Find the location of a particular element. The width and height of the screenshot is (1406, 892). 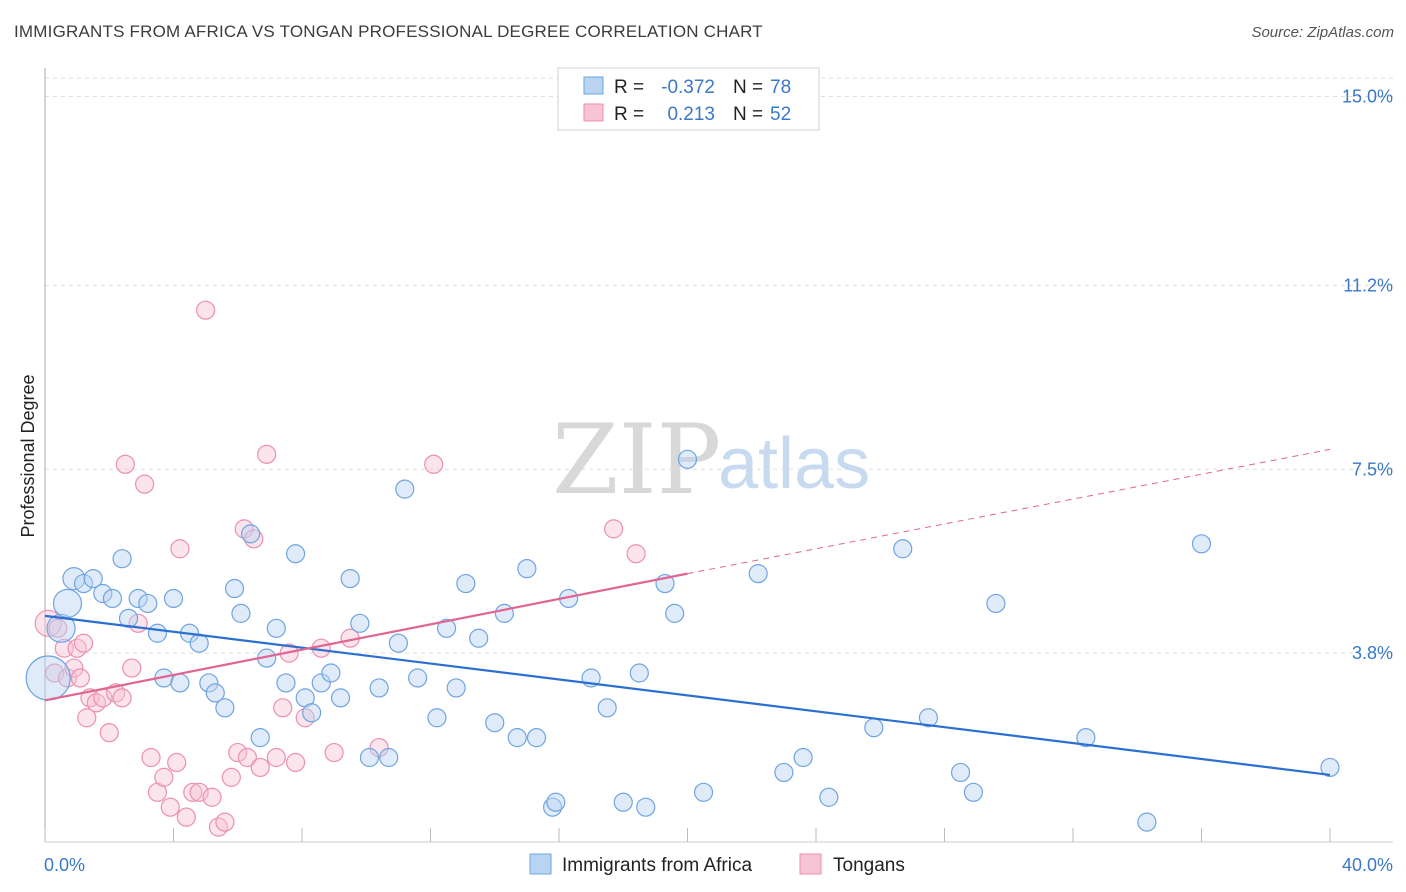

legend-r-value-2: 0.213 is located at coordinates (691, 114).